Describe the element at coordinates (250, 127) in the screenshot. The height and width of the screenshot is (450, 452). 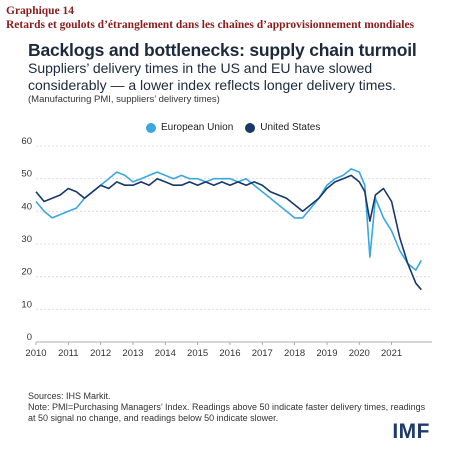
I see `legend-swatch-us` at that location.